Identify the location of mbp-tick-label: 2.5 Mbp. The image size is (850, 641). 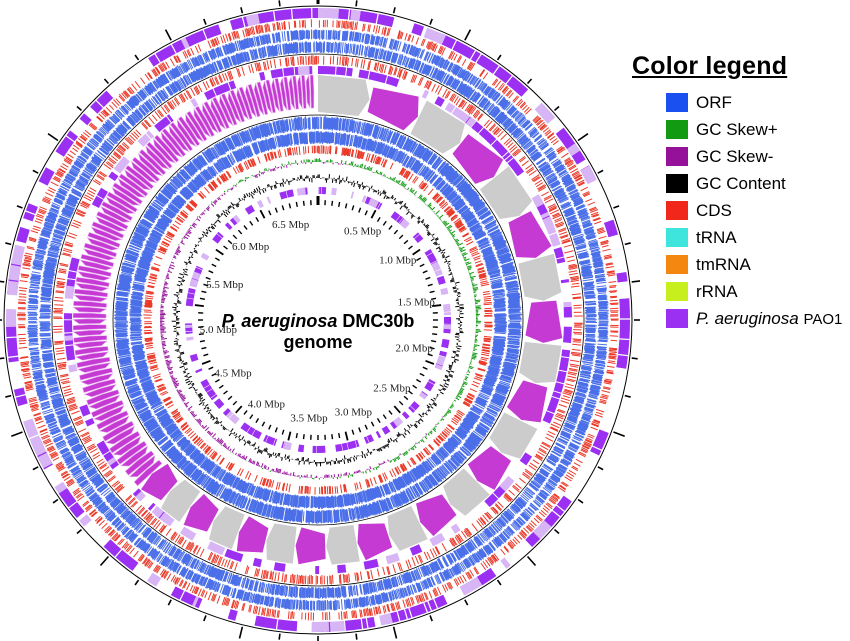
(392, 388).